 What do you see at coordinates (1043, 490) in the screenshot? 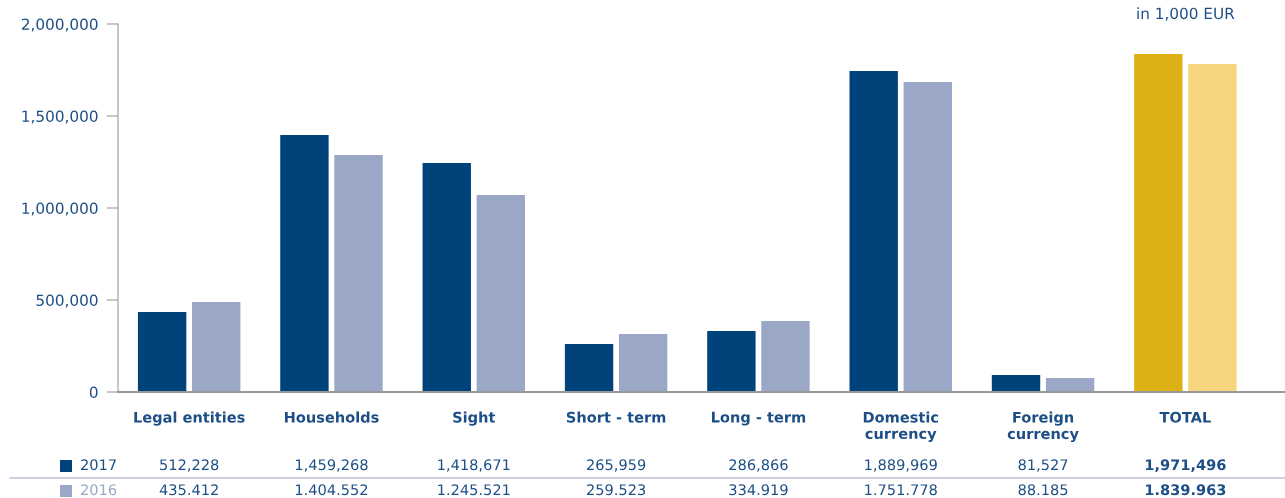
I see `text: 88.185` at bounding box center [1043, 490].